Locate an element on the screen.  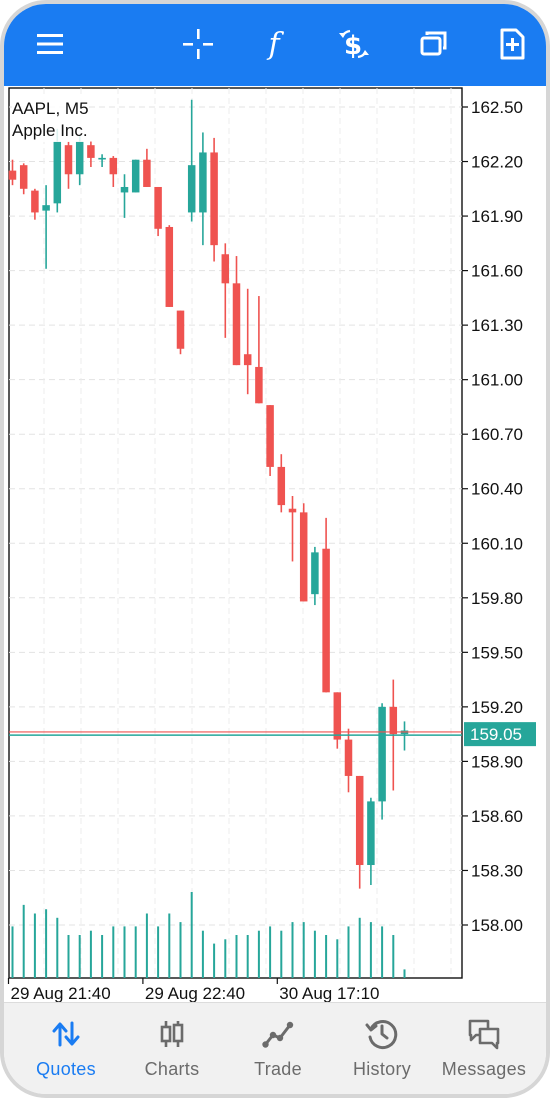
trade-icon: $ is located at coordinates (354, 45).